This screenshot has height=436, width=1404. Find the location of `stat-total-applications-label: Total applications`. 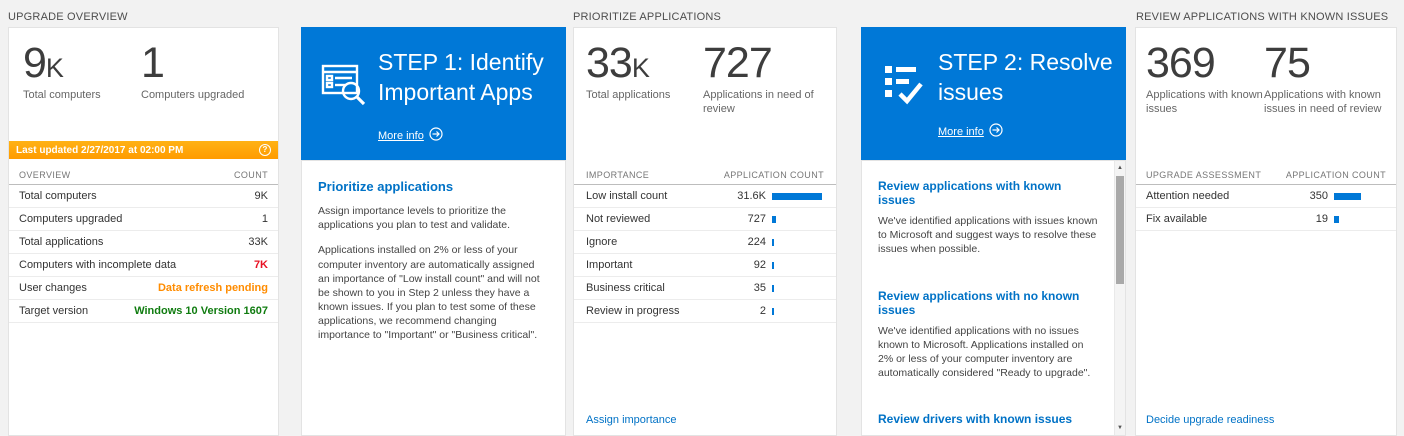

stat-total-applications-label: Total applications is located at coordinates (628, 95).